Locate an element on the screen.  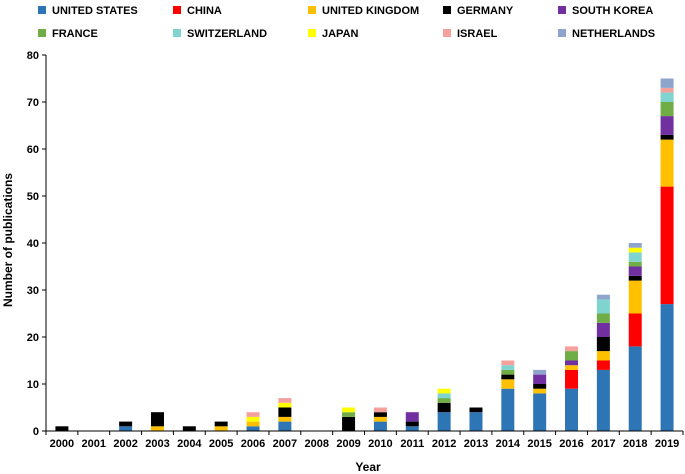
bar-segment-china-2018 is located at coordinates (635, 330).